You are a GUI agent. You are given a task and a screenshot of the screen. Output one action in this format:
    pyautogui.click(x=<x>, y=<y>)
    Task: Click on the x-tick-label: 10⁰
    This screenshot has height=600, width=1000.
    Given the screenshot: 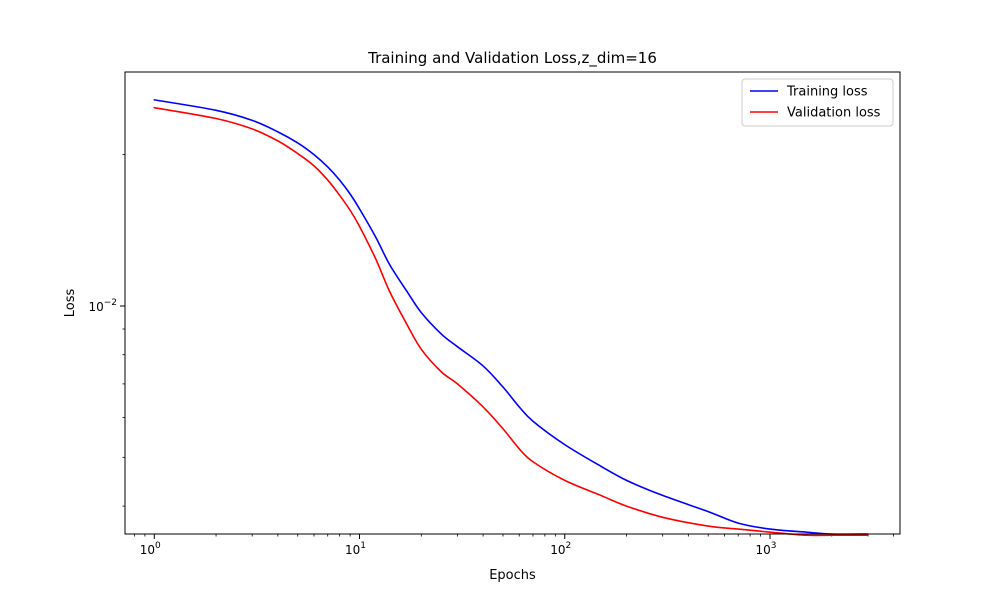 What is the action you would take?
    pyautogui.click(x=150, y=549)
    